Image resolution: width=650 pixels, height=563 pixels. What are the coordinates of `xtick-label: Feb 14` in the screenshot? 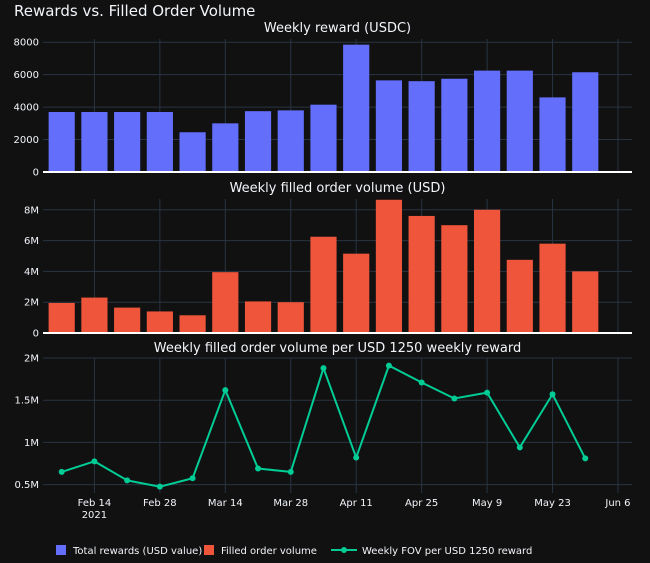 It's located at (95, 503).